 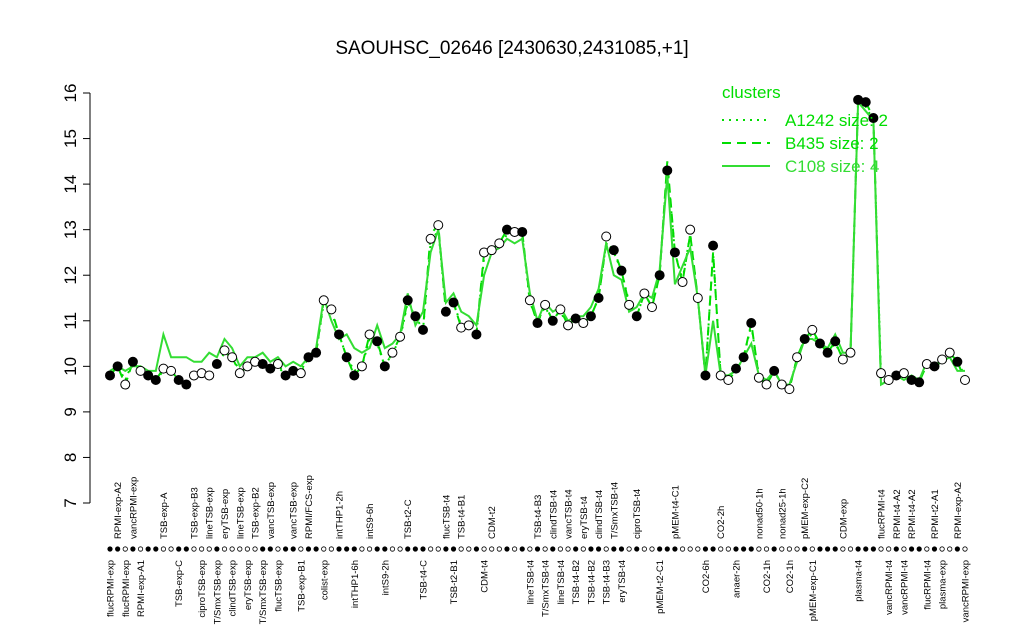 I want to click on x-tick-label: ciproTSB-t4, so click(x=637, y=514).